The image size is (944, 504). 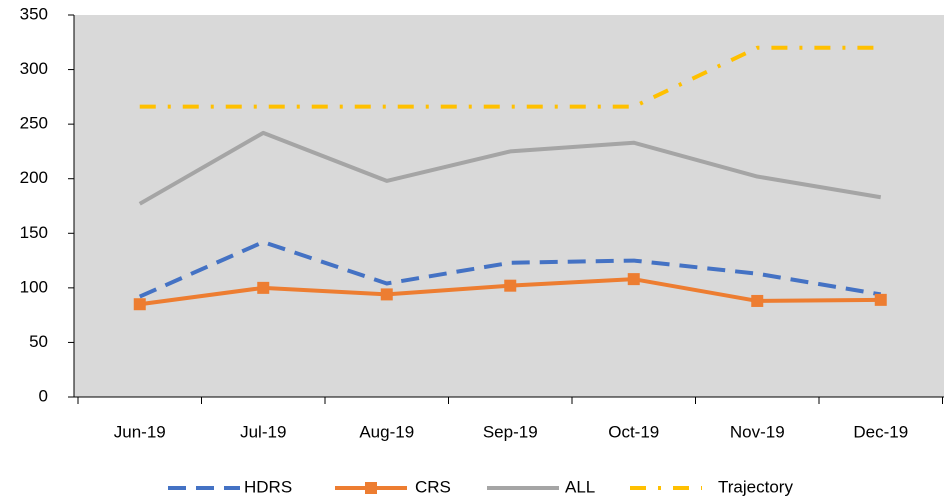 I want to click on y-tick-label: 50, so click(x=38, y=341).